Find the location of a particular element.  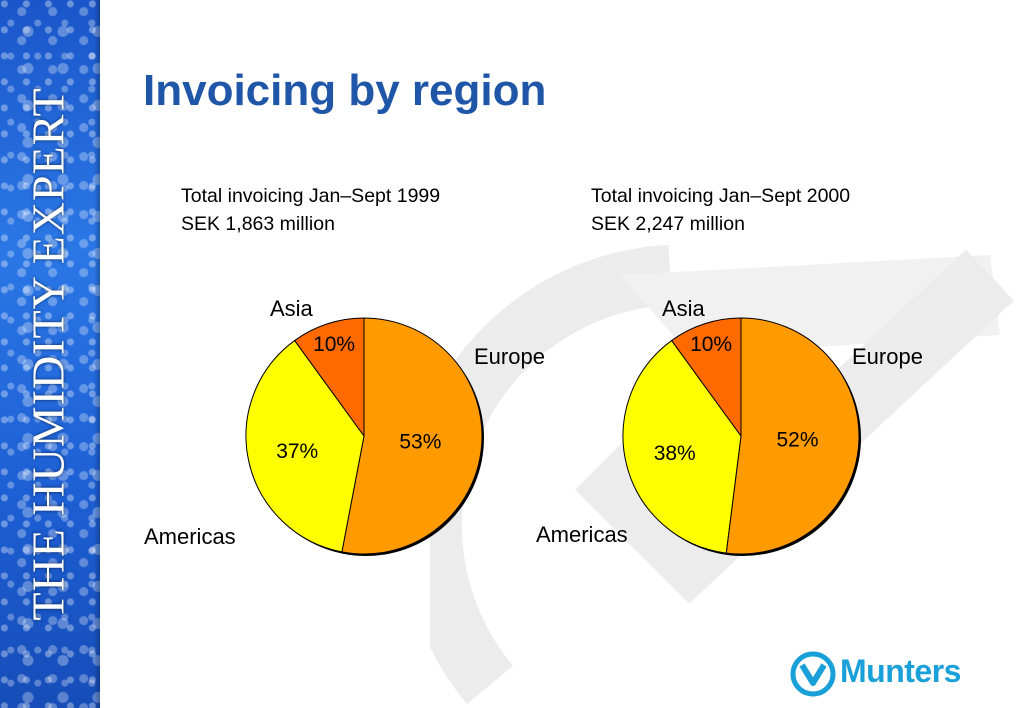

sidebar-water-banner: THE HUMIDITY EXPERT is located at coordinates (50, 354).